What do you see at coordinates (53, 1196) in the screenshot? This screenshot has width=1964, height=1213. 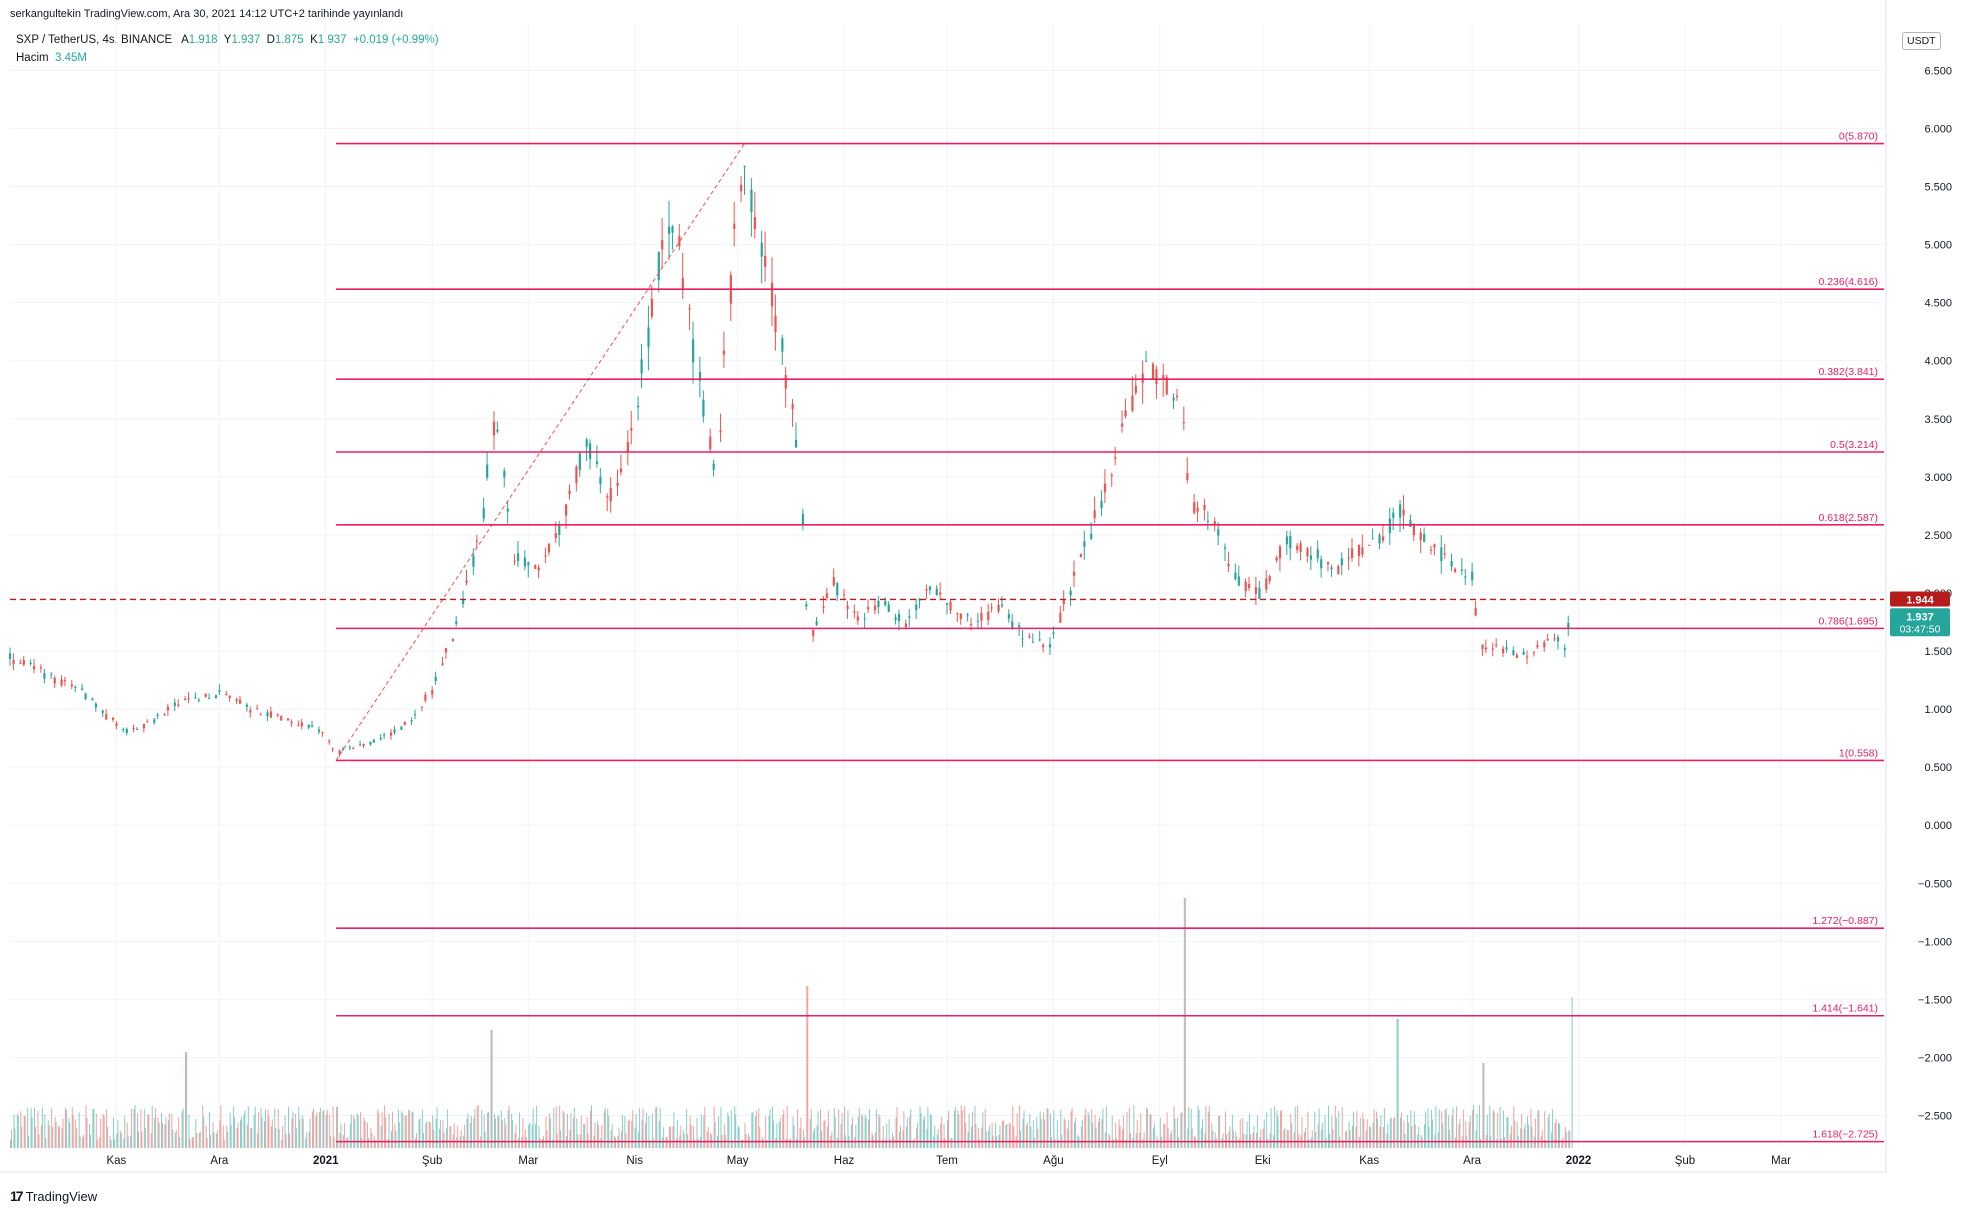 I see `tradingview-logo: 17 TradingView` at bounding box center [53, 1196].